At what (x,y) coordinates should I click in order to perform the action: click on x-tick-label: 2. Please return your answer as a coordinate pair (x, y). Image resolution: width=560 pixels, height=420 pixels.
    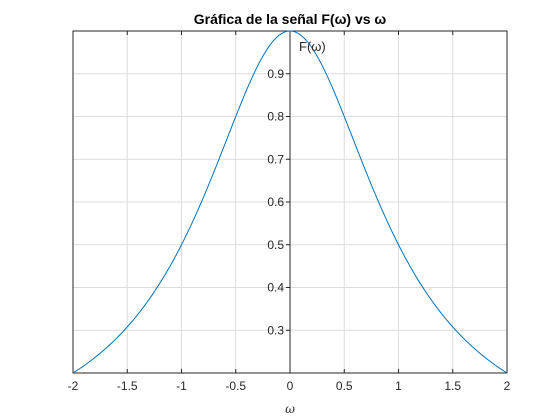
    Looking at the image, I should click on (507, 386).